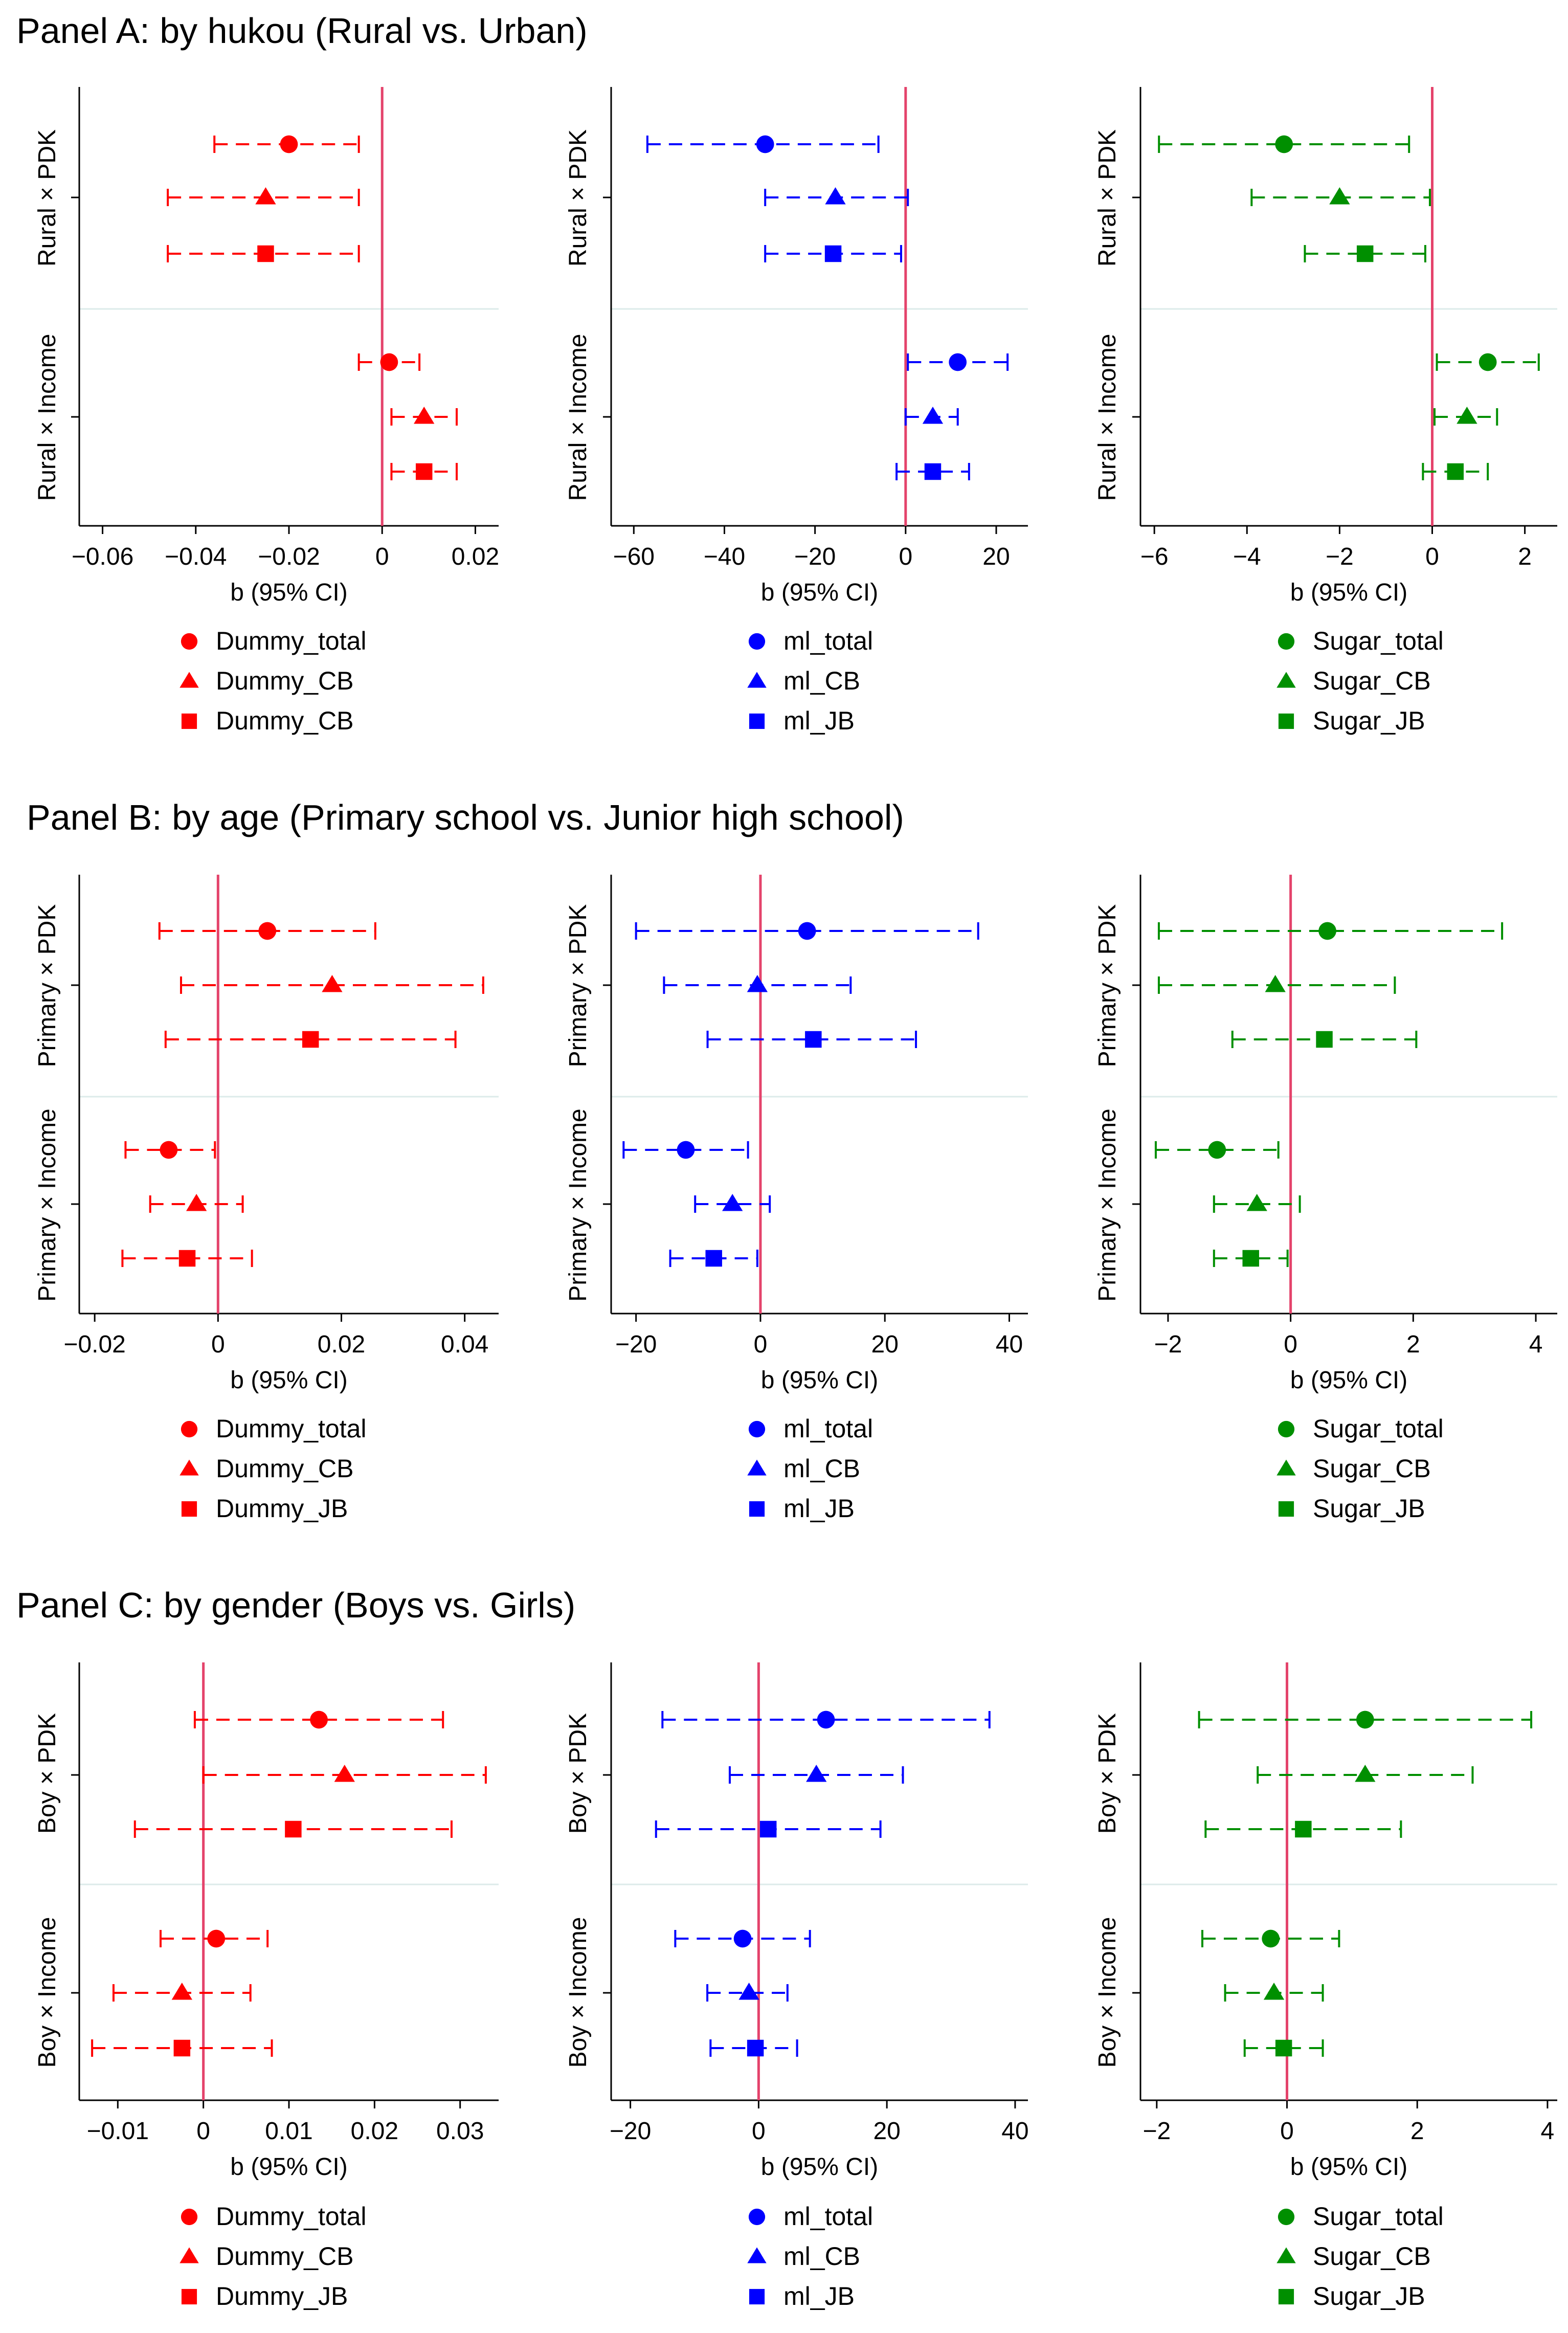 This screenshot has height=2333, width=1568. What do you see at coordinates (1536, 1345) in the screenshot?
I see `p1c2-x-tick-label: 4` at bounding box center [1536, 1345].